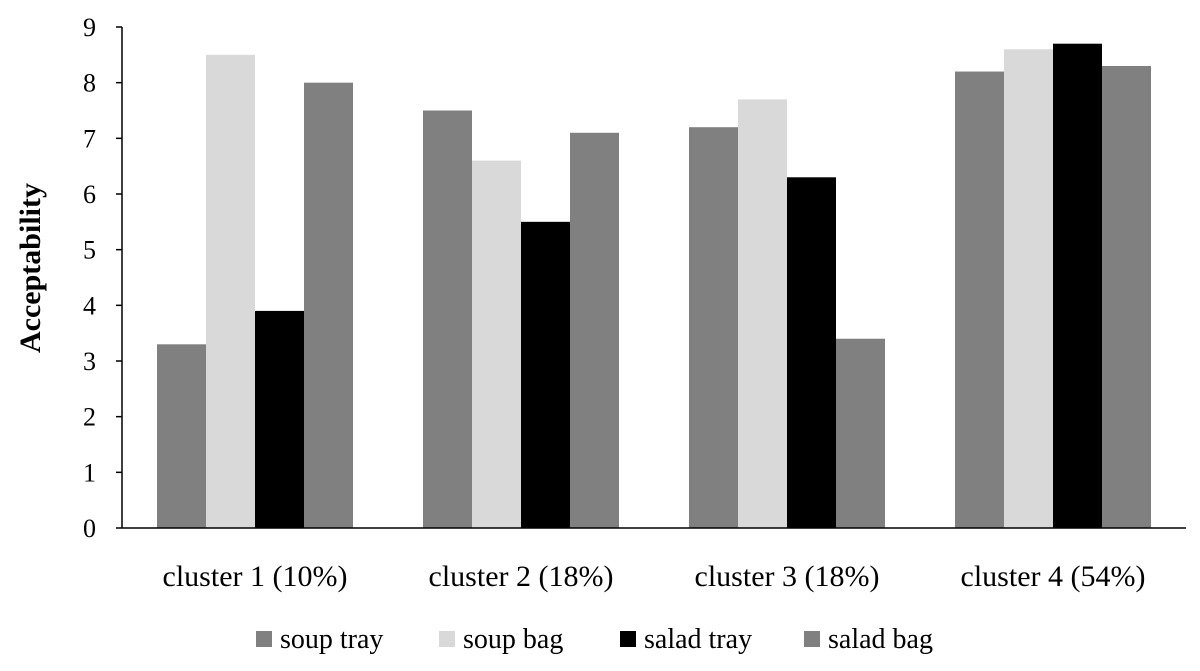 The width and height of the screenshot is (1200, 671). What do you see at coordinates (89, 472) in the screenshot?
I see `y-tick-label: 1` at bounding box center [89, 472].